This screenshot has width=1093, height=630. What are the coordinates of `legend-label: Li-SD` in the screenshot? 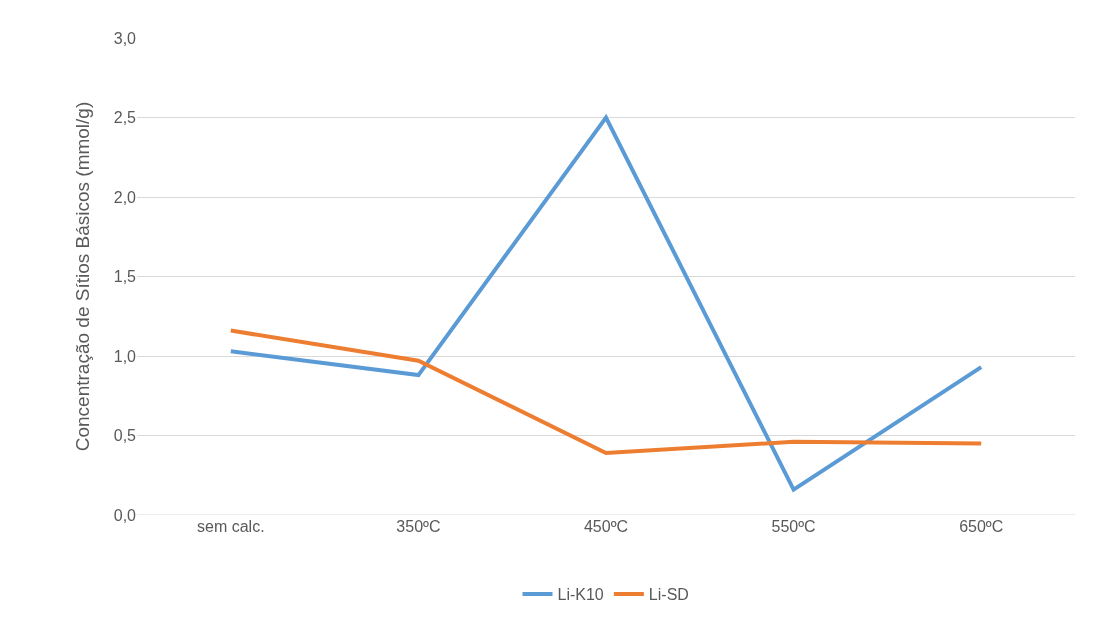 It's located at (668, 595).